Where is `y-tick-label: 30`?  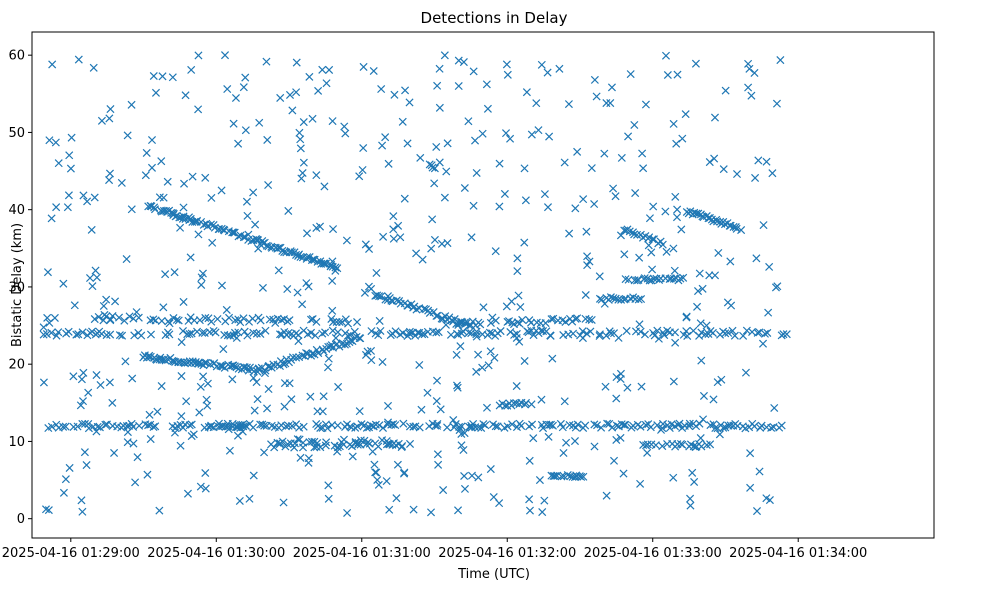 y-tick-label: 30 is located at coordinates (16, 287).